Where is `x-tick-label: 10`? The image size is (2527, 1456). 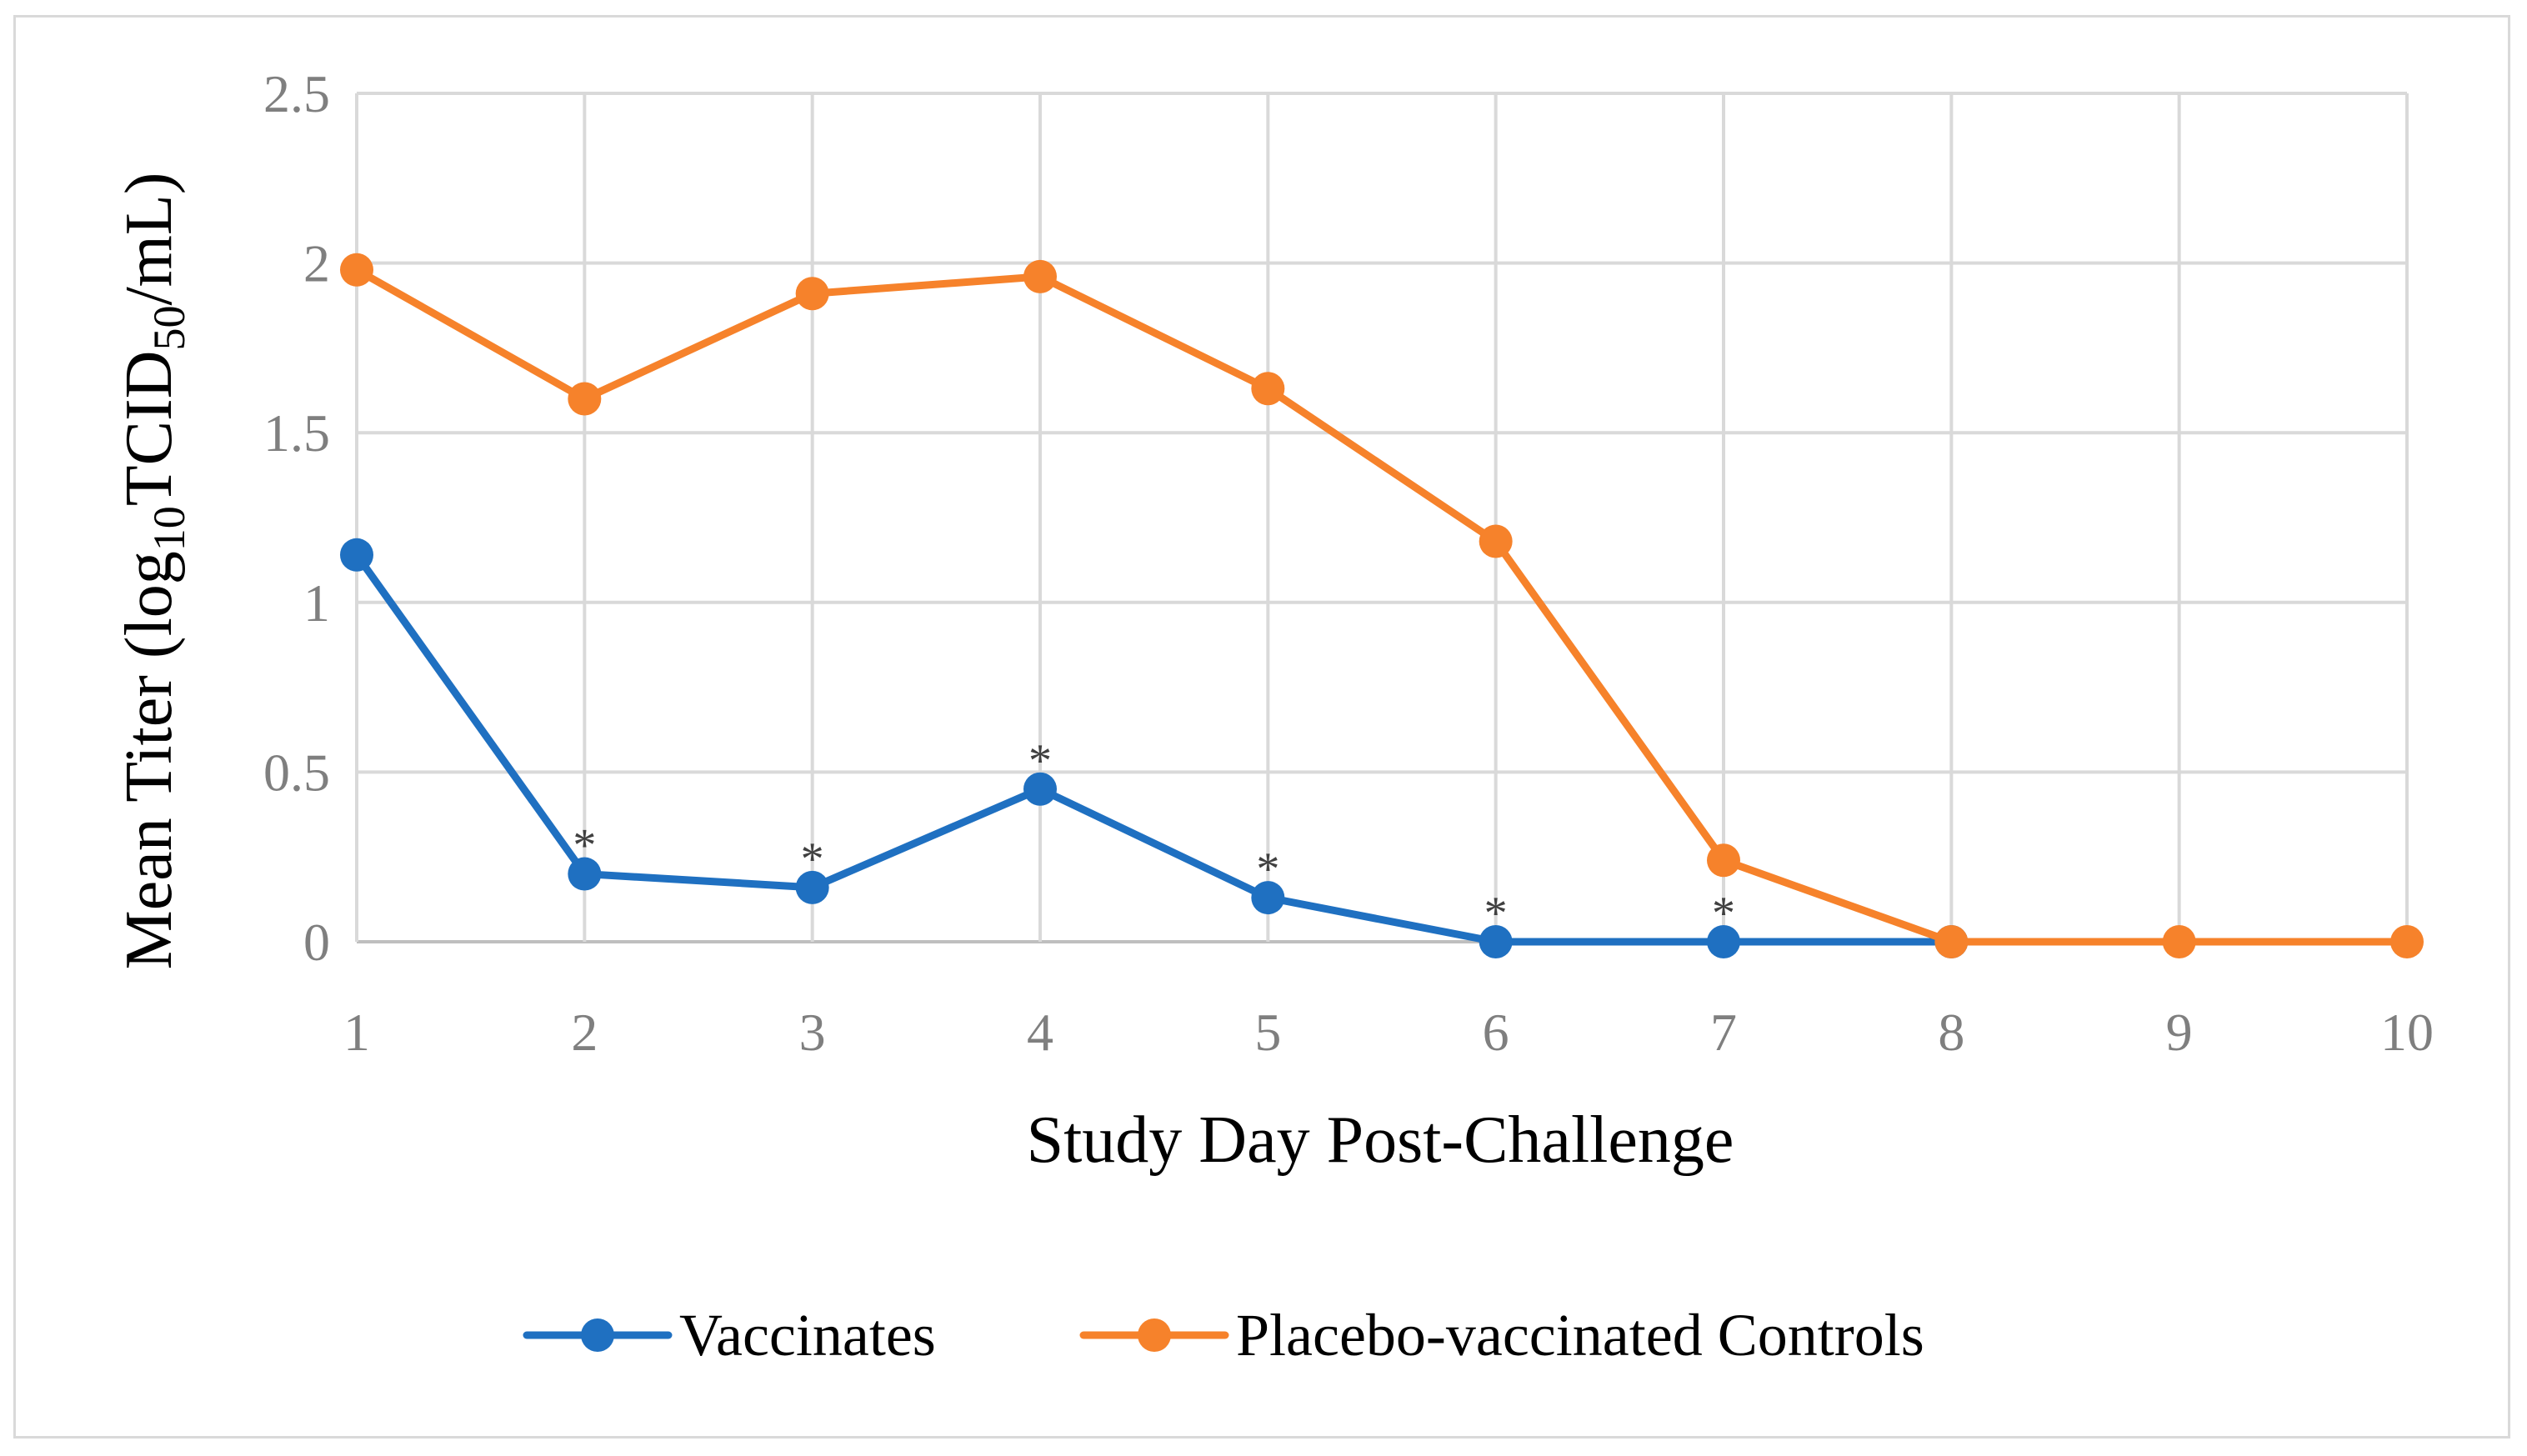 x-tick-label: 10 is located at coordinates (2407, 1032).